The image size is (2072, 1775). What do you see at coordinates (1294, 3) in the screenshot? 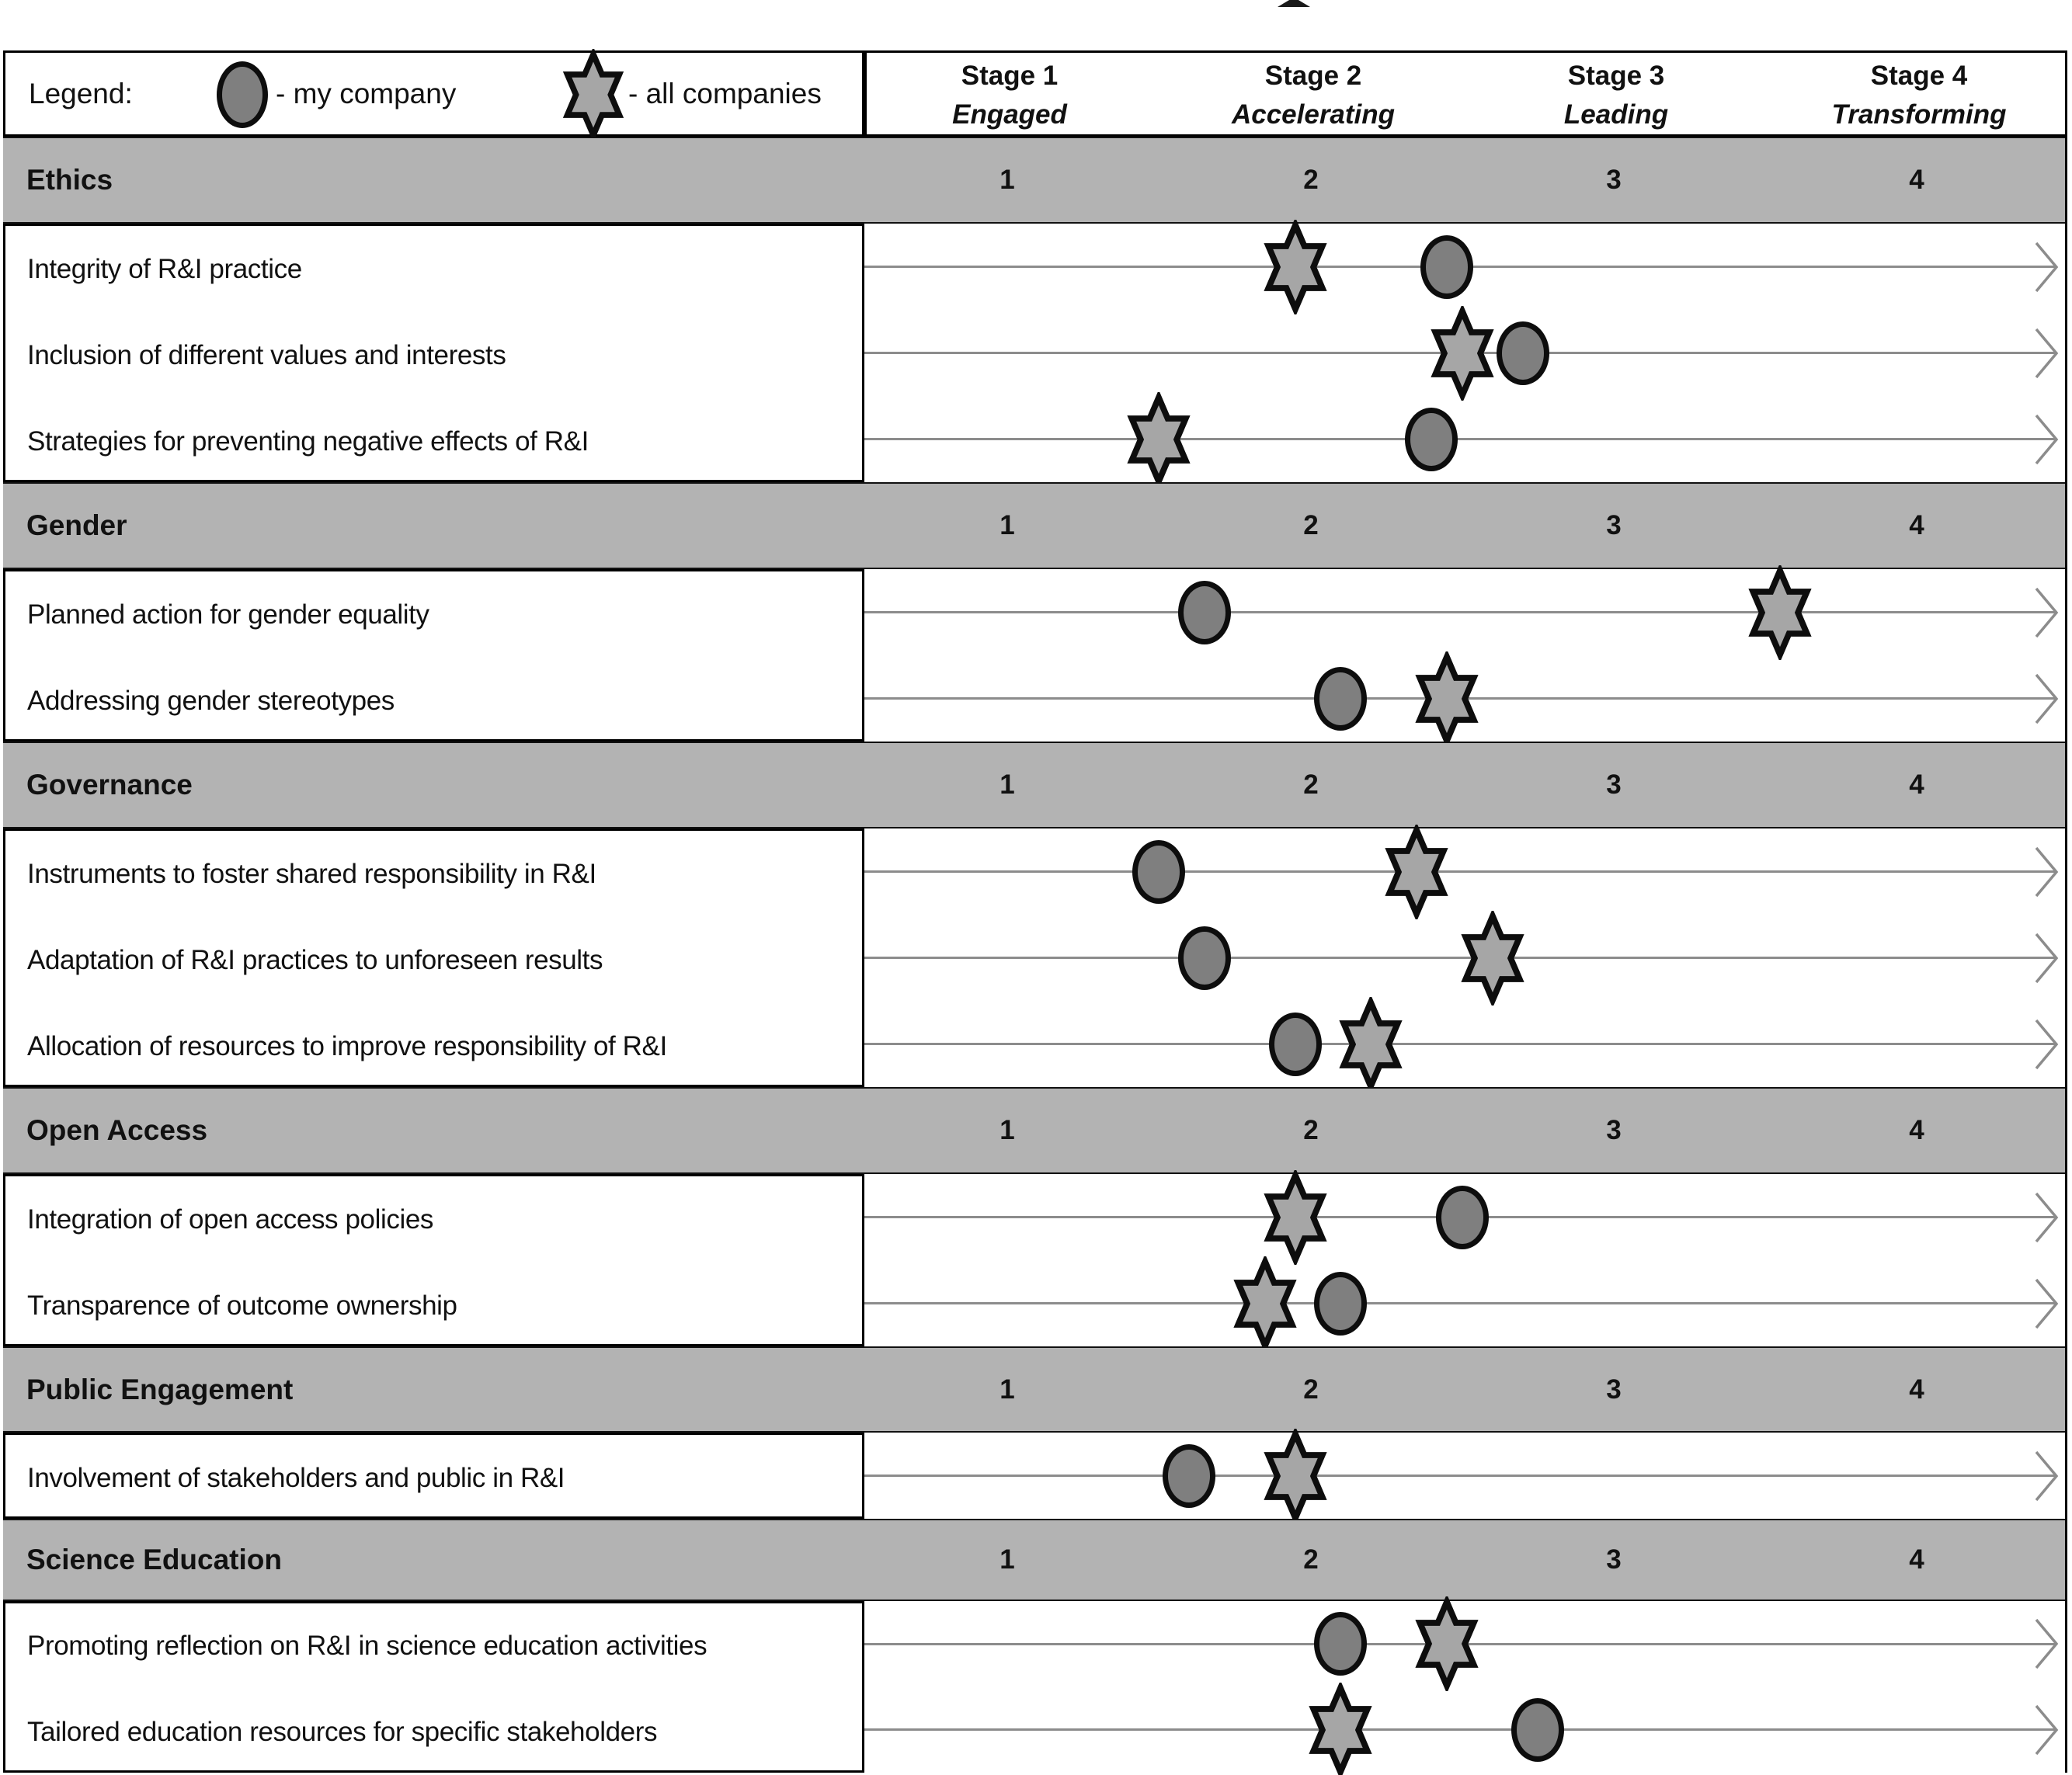
I see `cropped-title-fragment` at bounding box center [1294, 3].